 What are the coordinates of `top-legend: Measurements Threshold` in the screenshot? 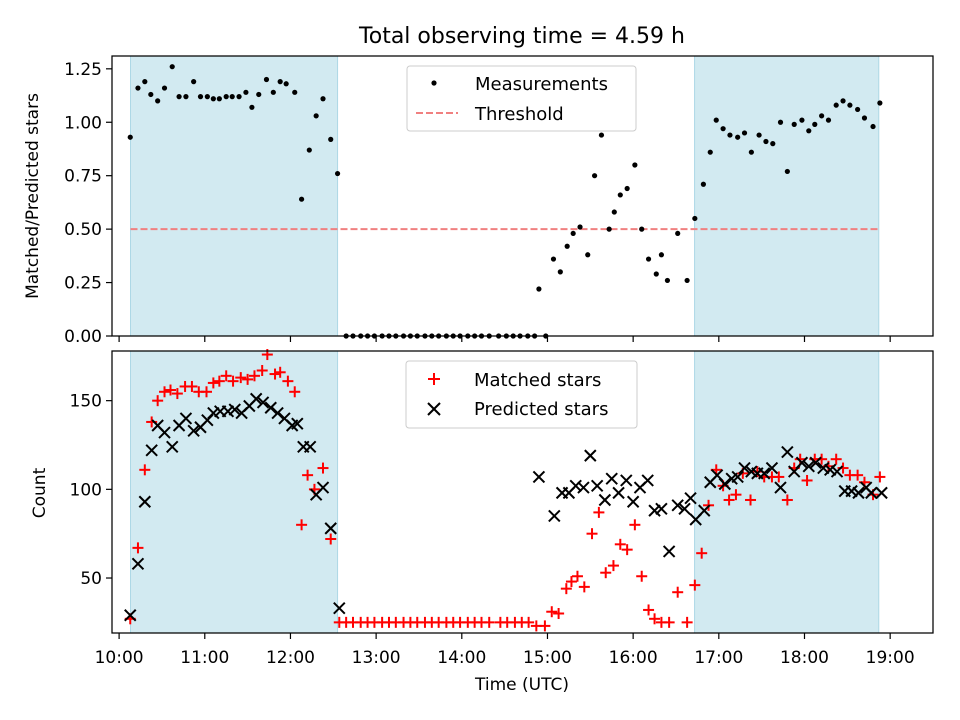 It's located at (521, 98).